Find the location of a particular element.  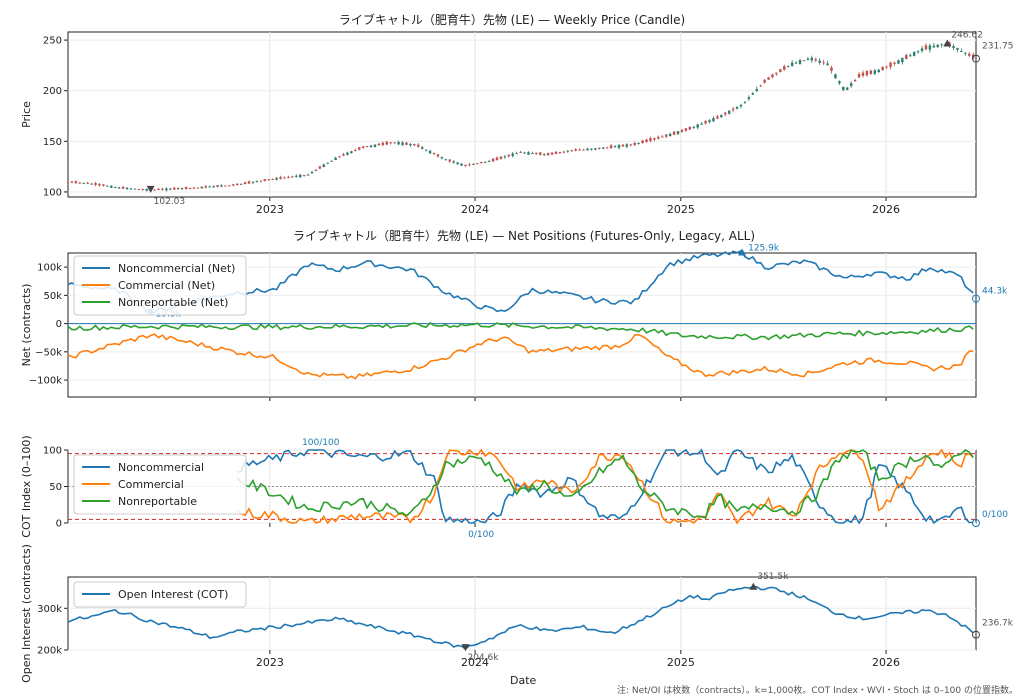

oi-min-label: 204.6k is located at coordinates (483, 658).